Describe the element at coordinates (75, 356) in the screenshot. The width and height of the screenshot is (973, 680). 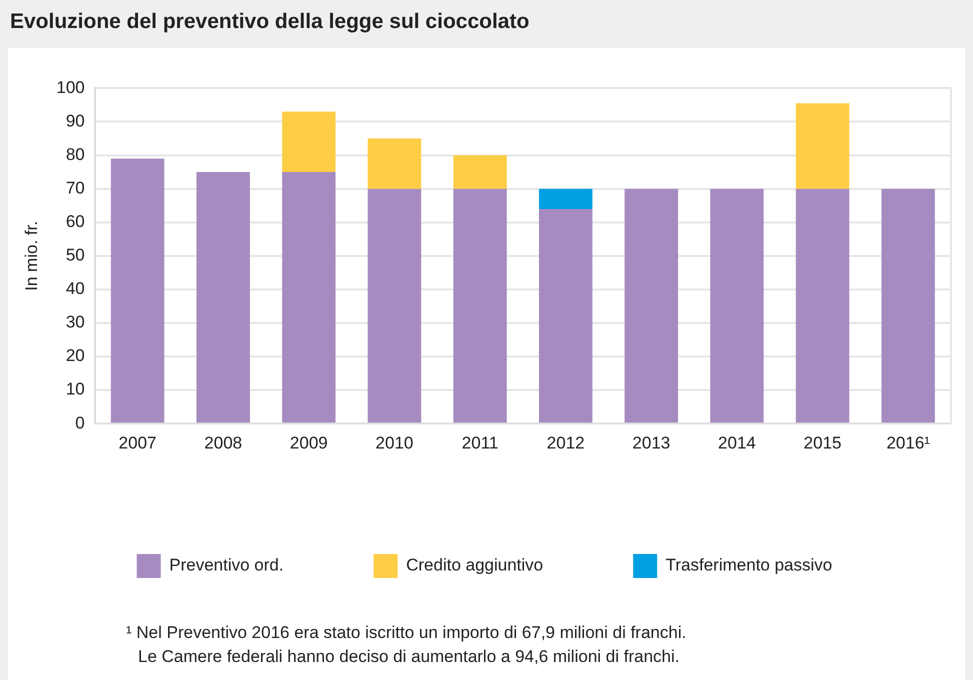
I see `y-tick-label: 20` at that location.